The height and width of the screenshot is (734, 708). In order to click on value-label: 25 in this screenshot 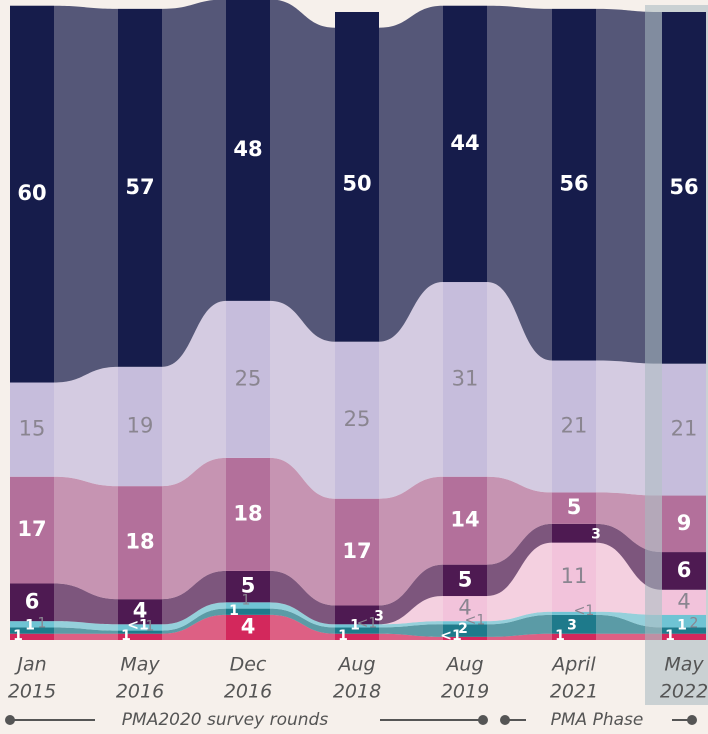, I will do `click(248, 378)`.